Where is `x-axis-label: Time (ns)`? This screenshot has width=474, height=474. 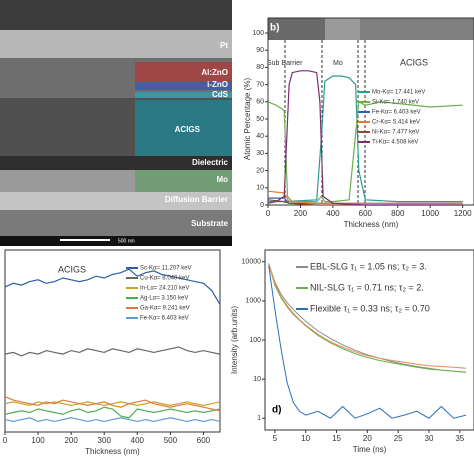
x-axis-label: Time (ns) is located at coordinates (370, 449).